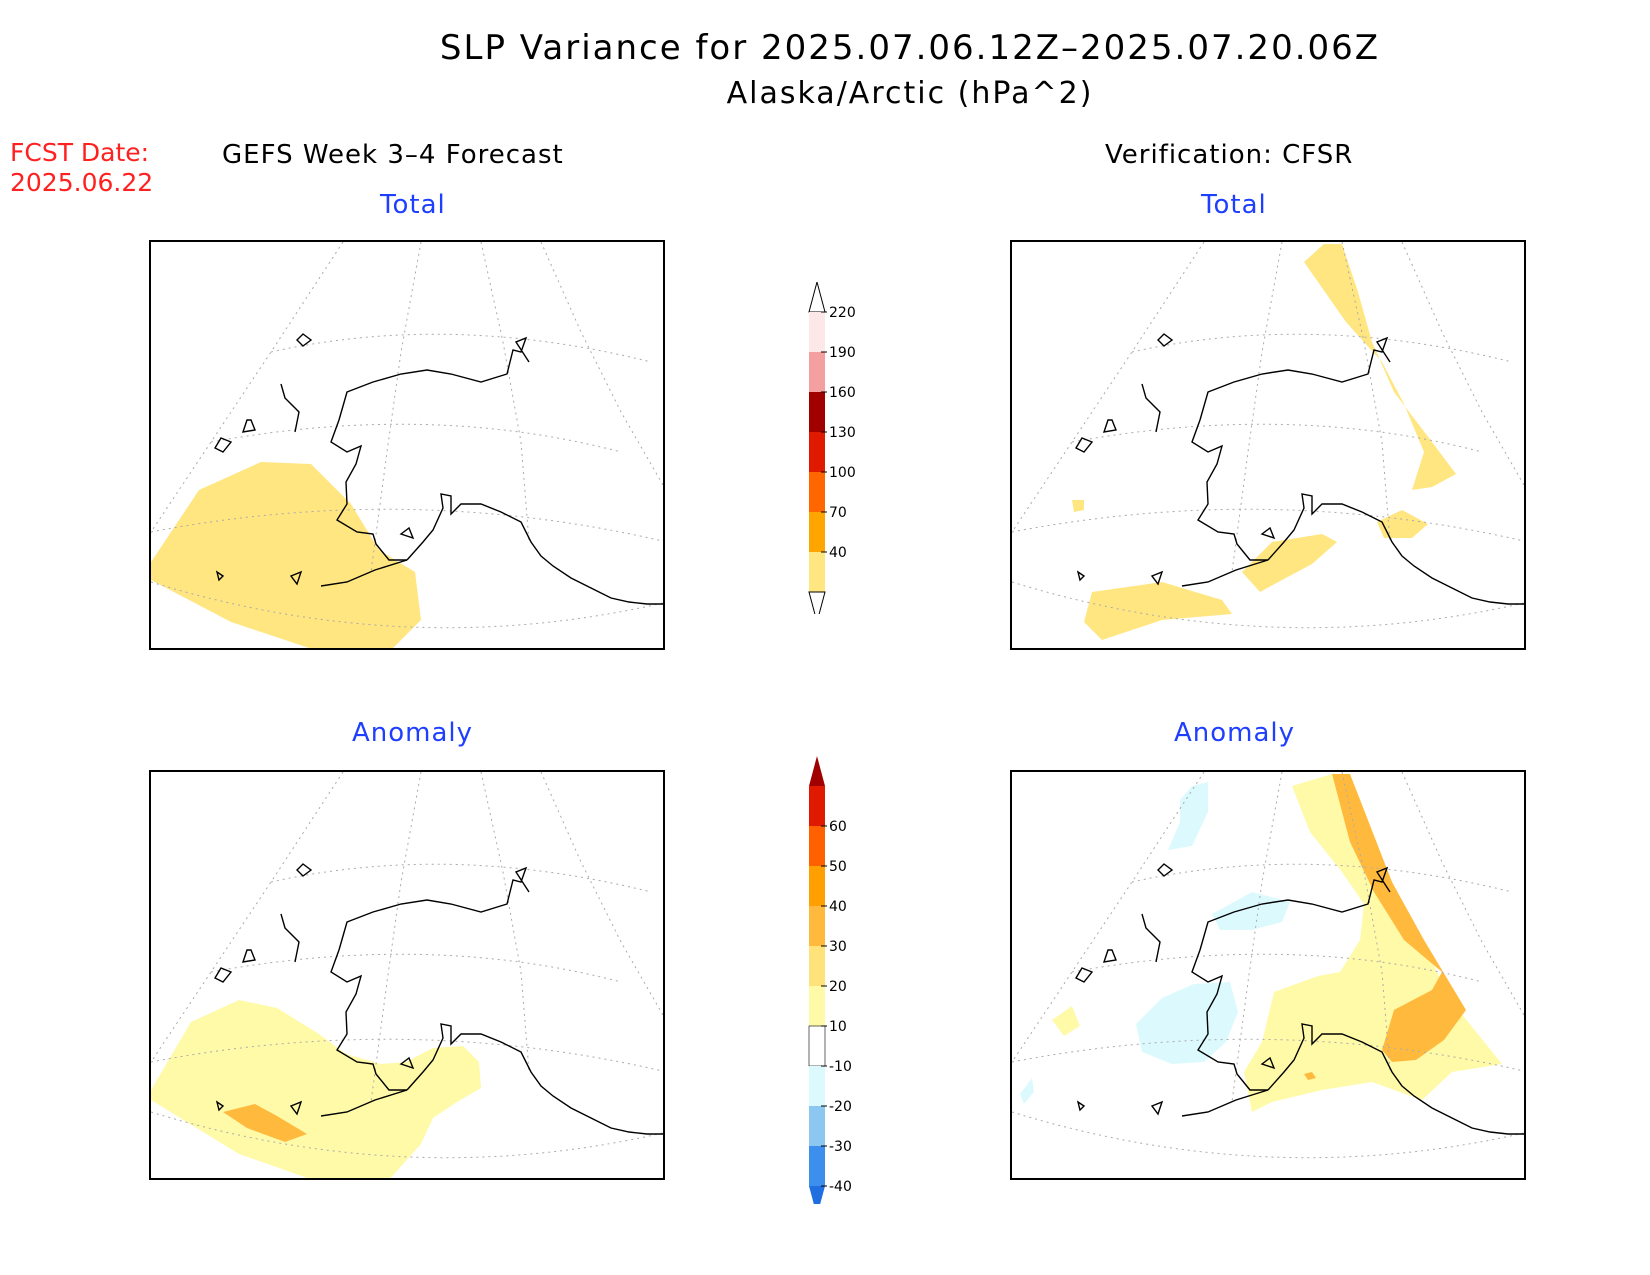  Describe the element at coordinates (840, 1067) in the screenshot. I see `colorbar-tick-label: -10` at that location.